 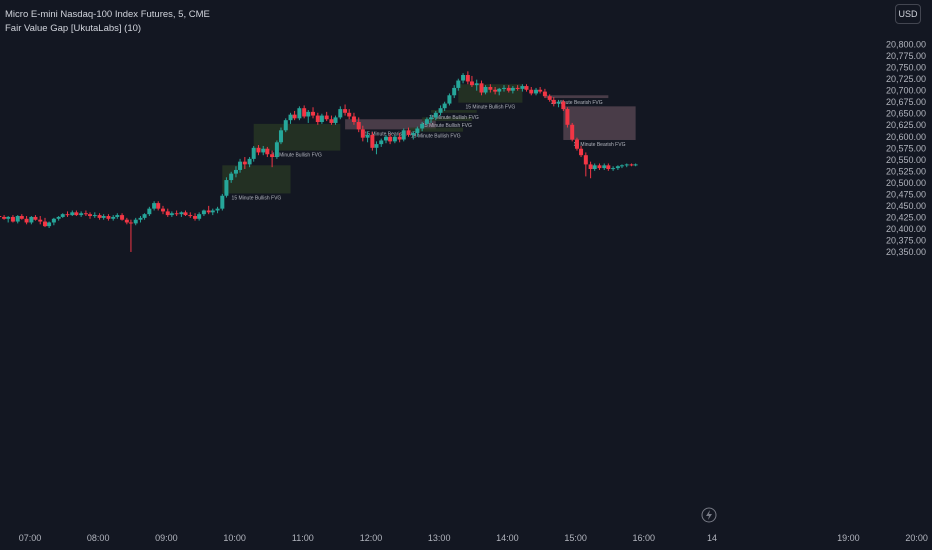 What do you see at coordinates (906, 183) in the screenshot?
I see `y-axis-tick-label: 20,500.00` at bounding box center [906, 183].